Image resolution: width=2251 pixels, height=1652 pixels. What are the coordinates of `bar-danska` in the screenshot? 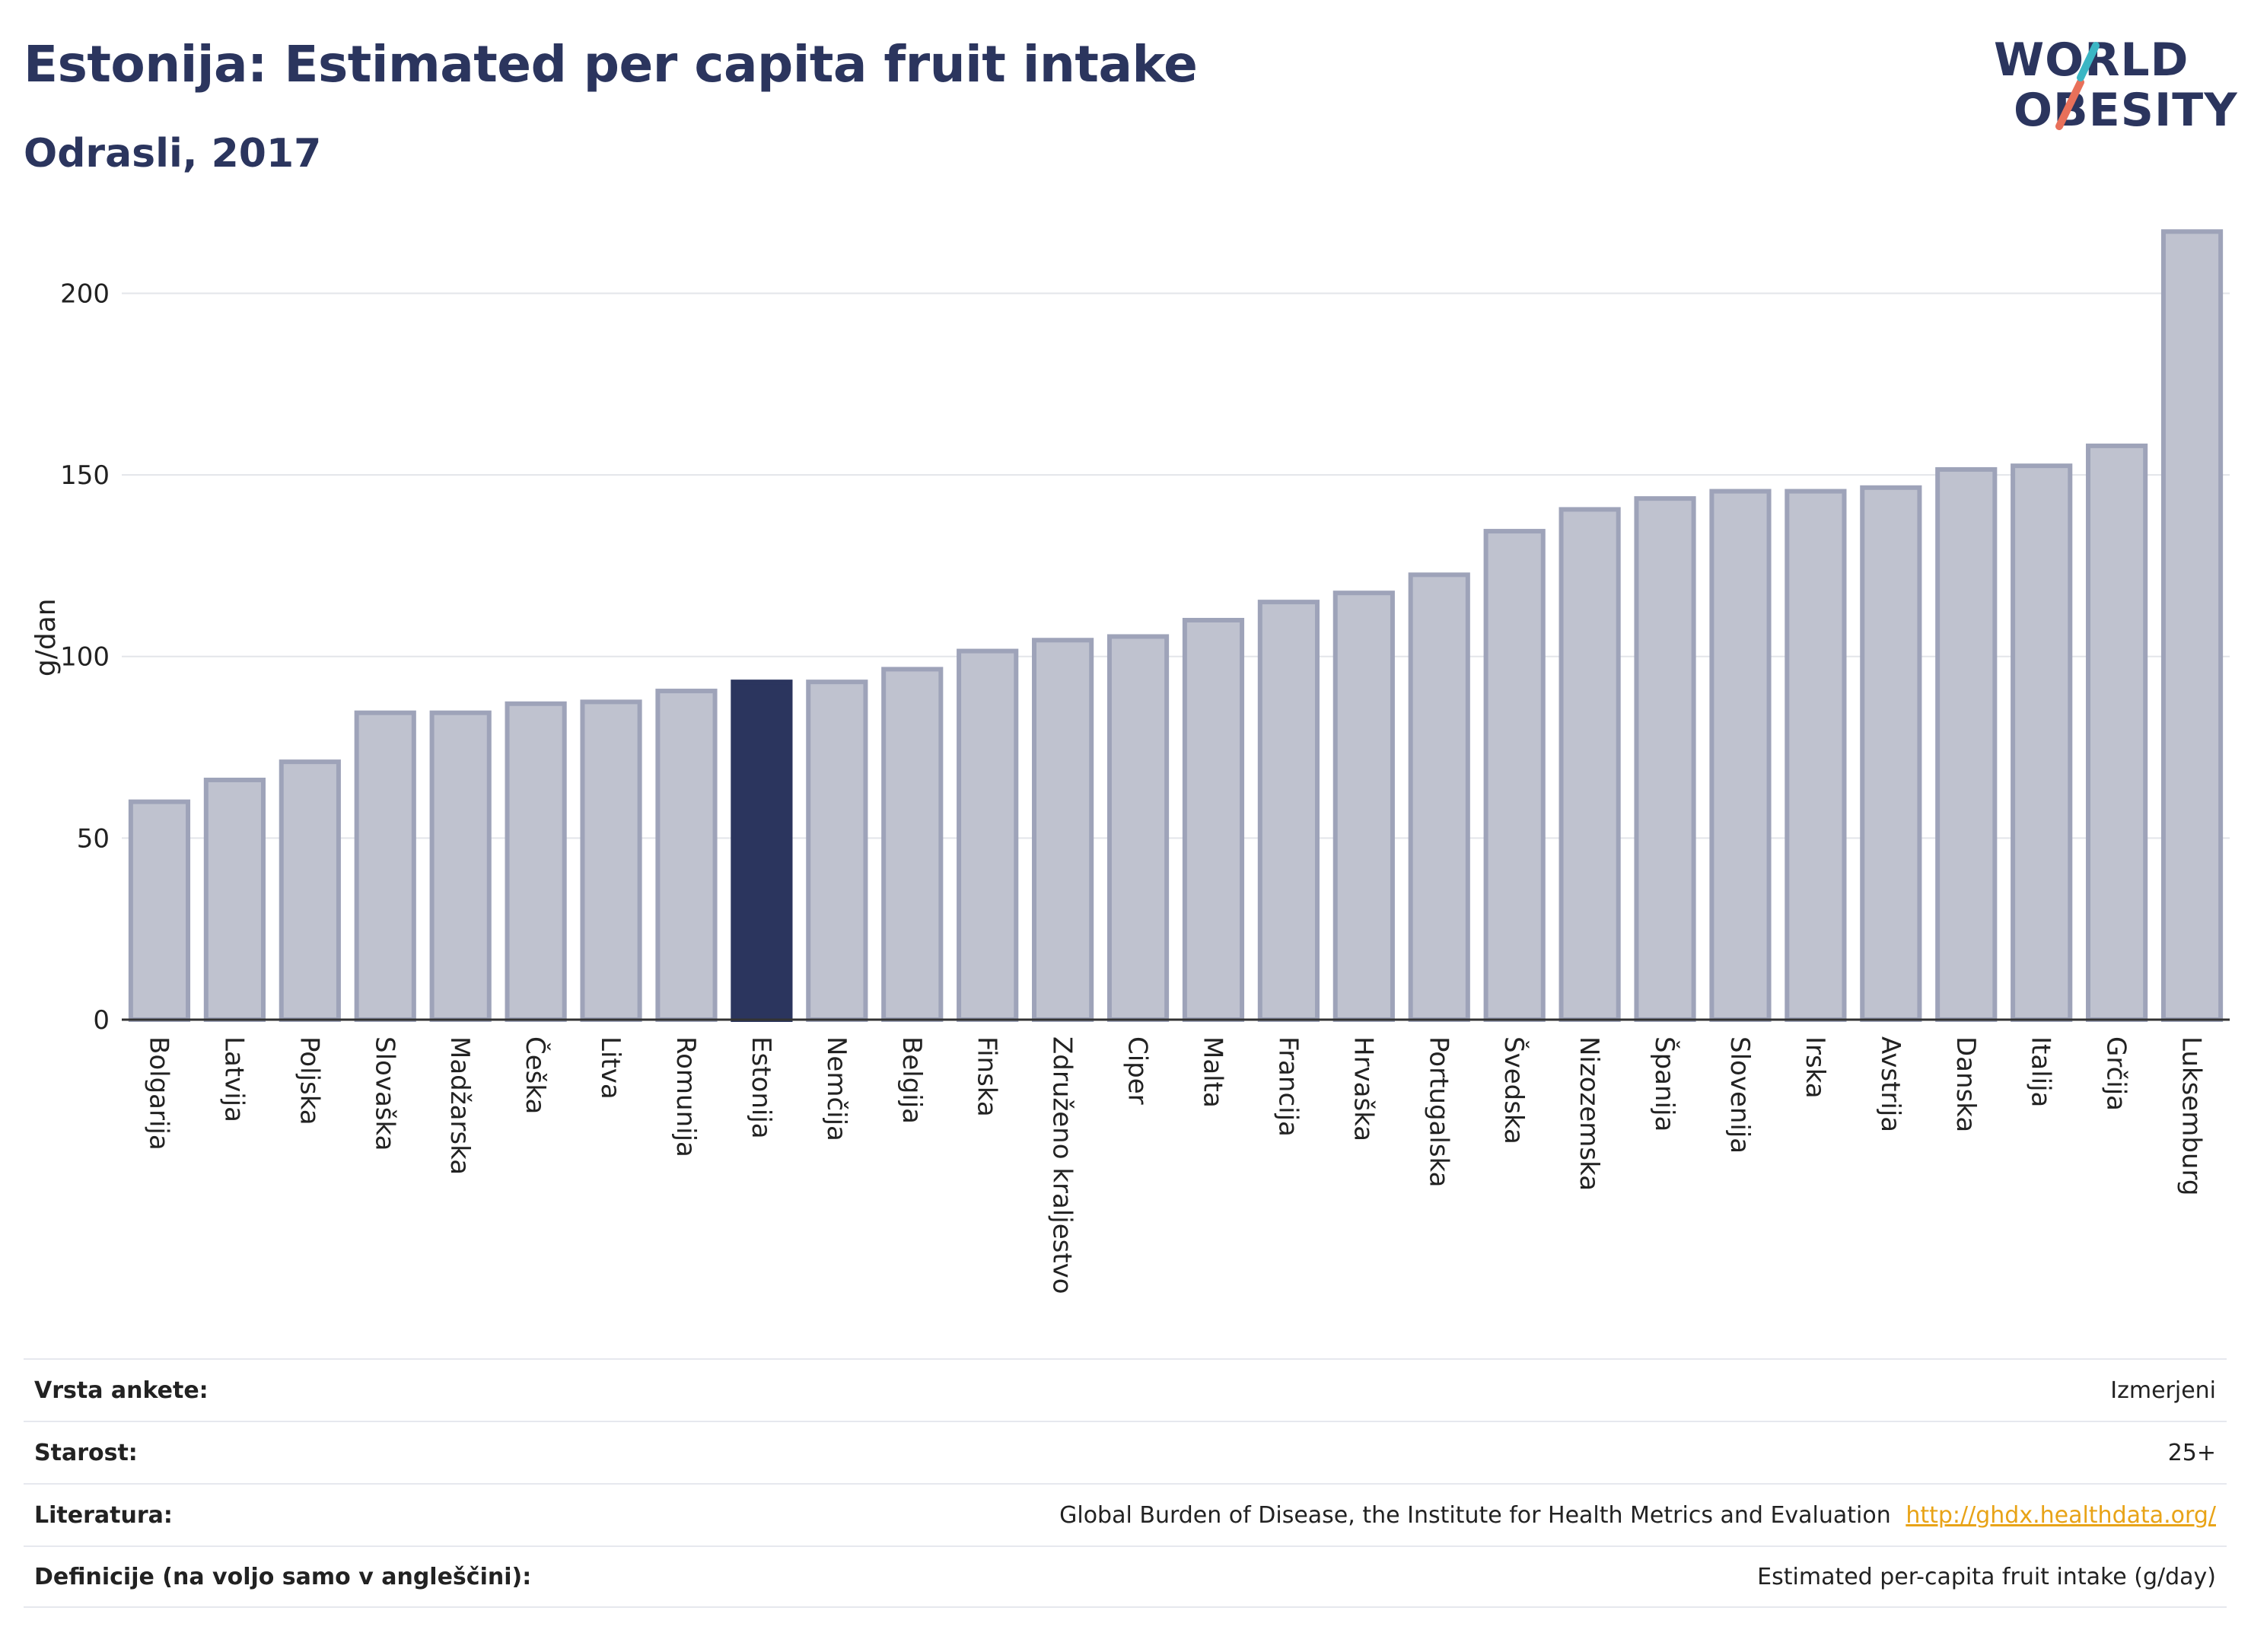 It's located at (1966, 744).